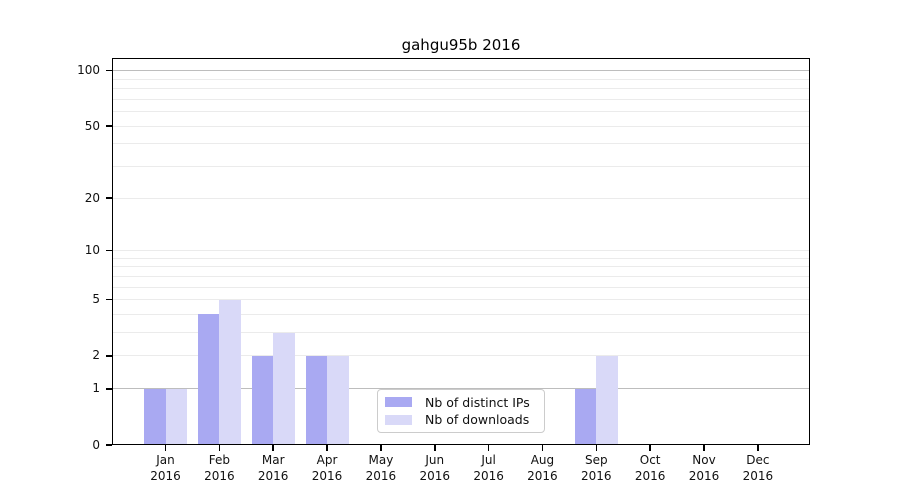 Image resolution: width=900 pixels, height=500 pixels. Describe the element at coordinates (607, 400) in the screenshot. I see `bar-downloads-sep` at that location.